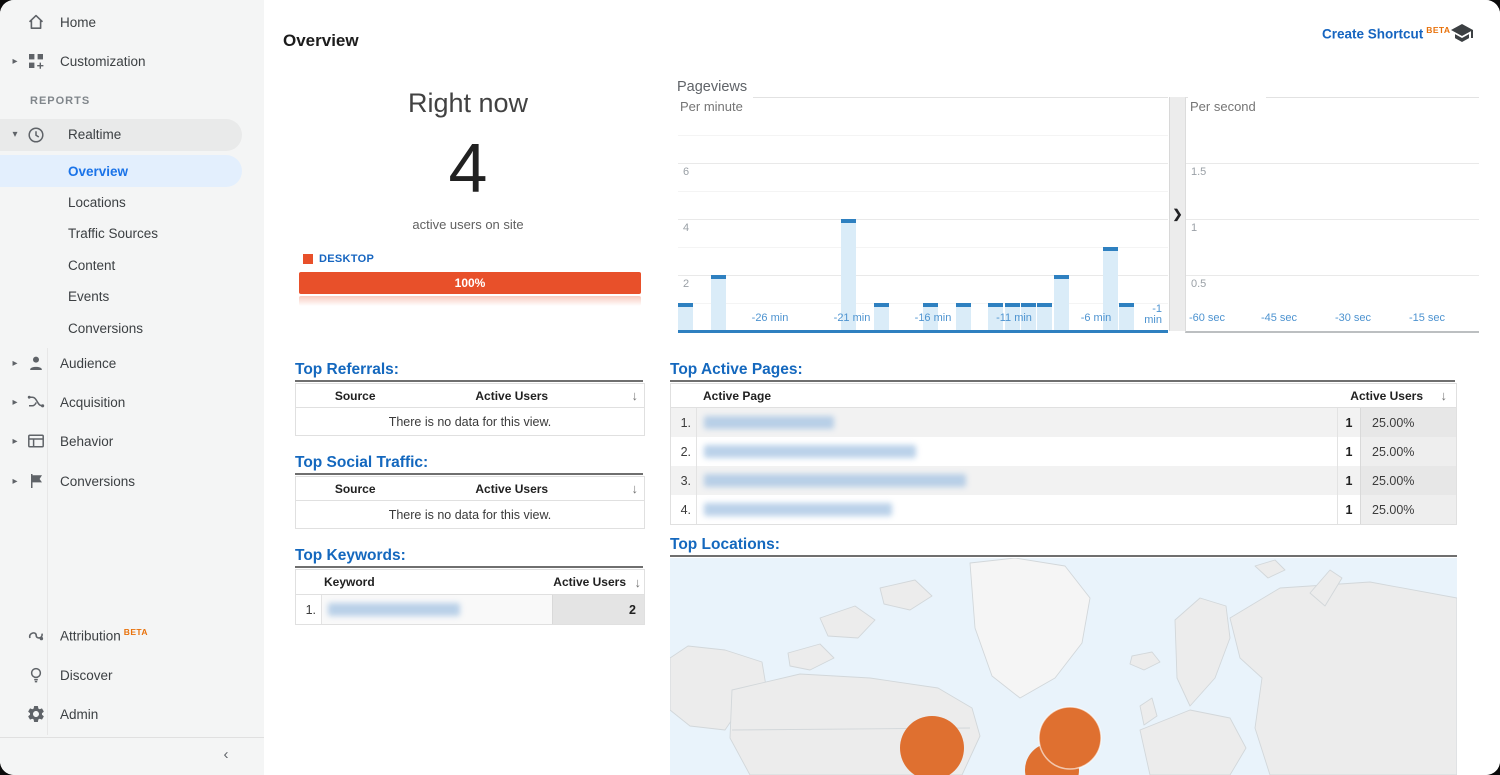 The height and width of the screenshot is (775, 1500). I want to click on chevron-right-icon: ❯, so click(1177, 214).